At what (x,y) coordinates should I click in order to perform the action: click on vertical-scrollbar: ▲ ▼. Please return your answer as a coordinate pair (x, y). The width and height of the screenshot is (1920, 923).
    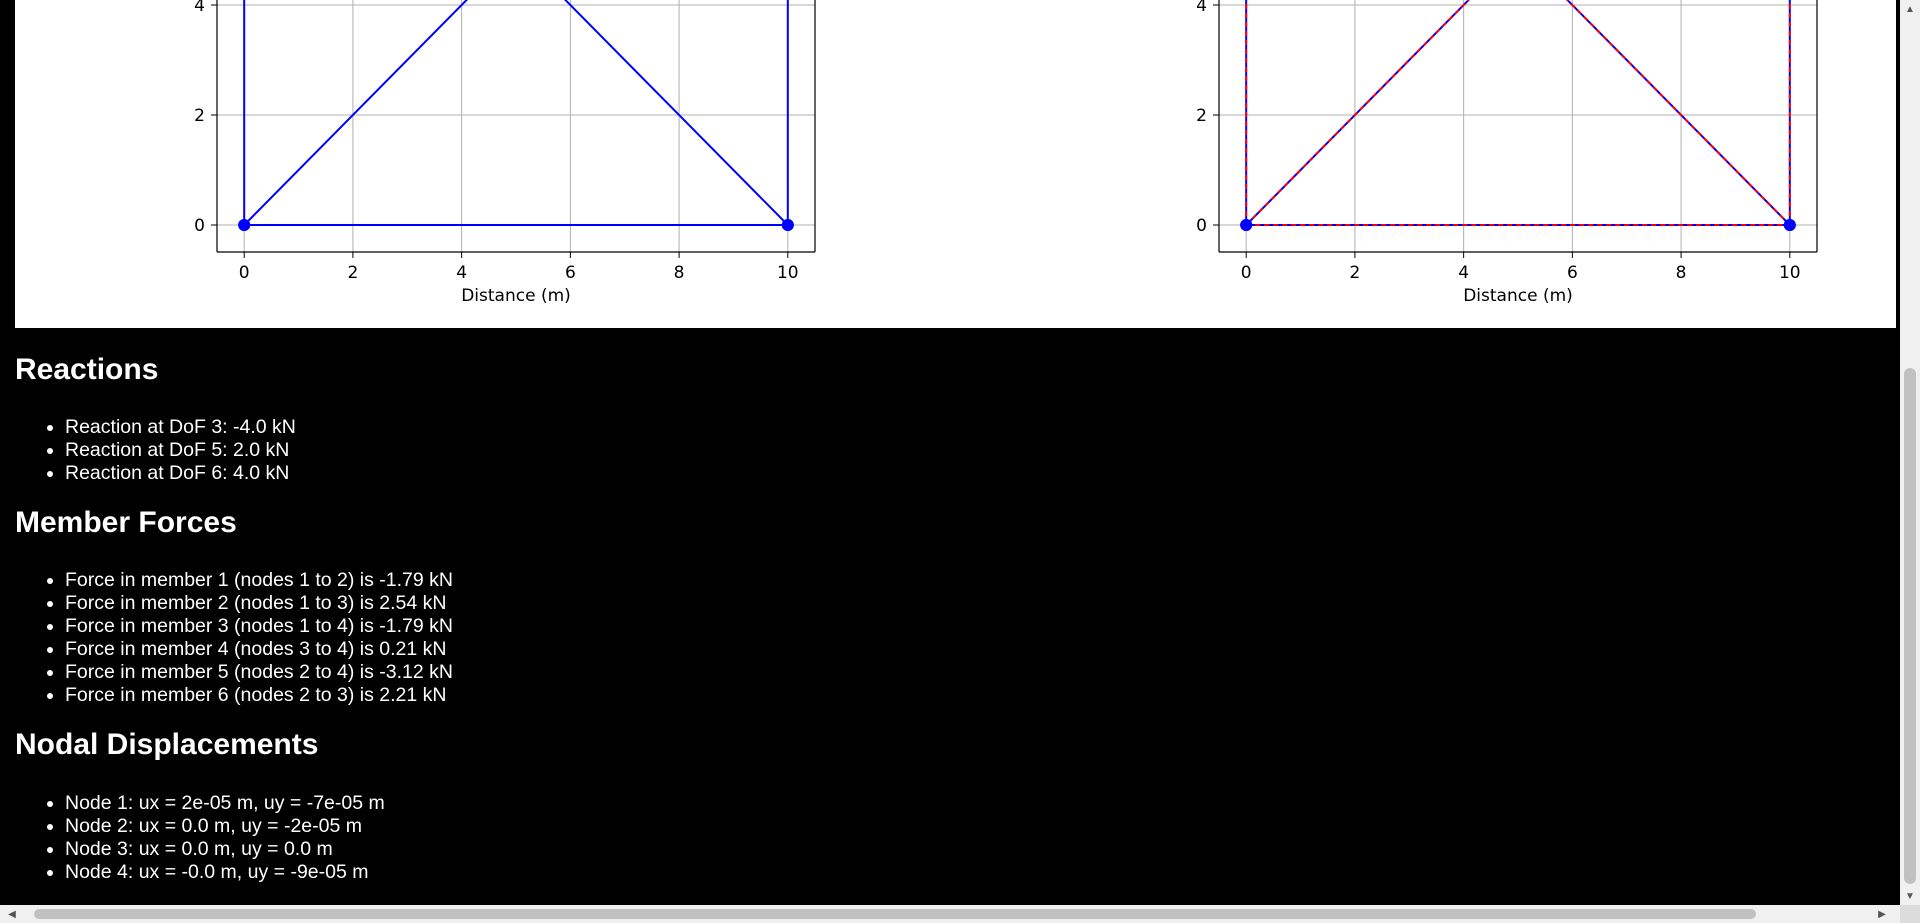
    Looking at the image, I should click on (1910, 452).